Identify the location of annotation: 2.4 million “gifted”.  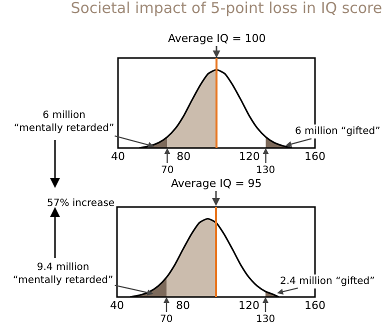
(327, 281).